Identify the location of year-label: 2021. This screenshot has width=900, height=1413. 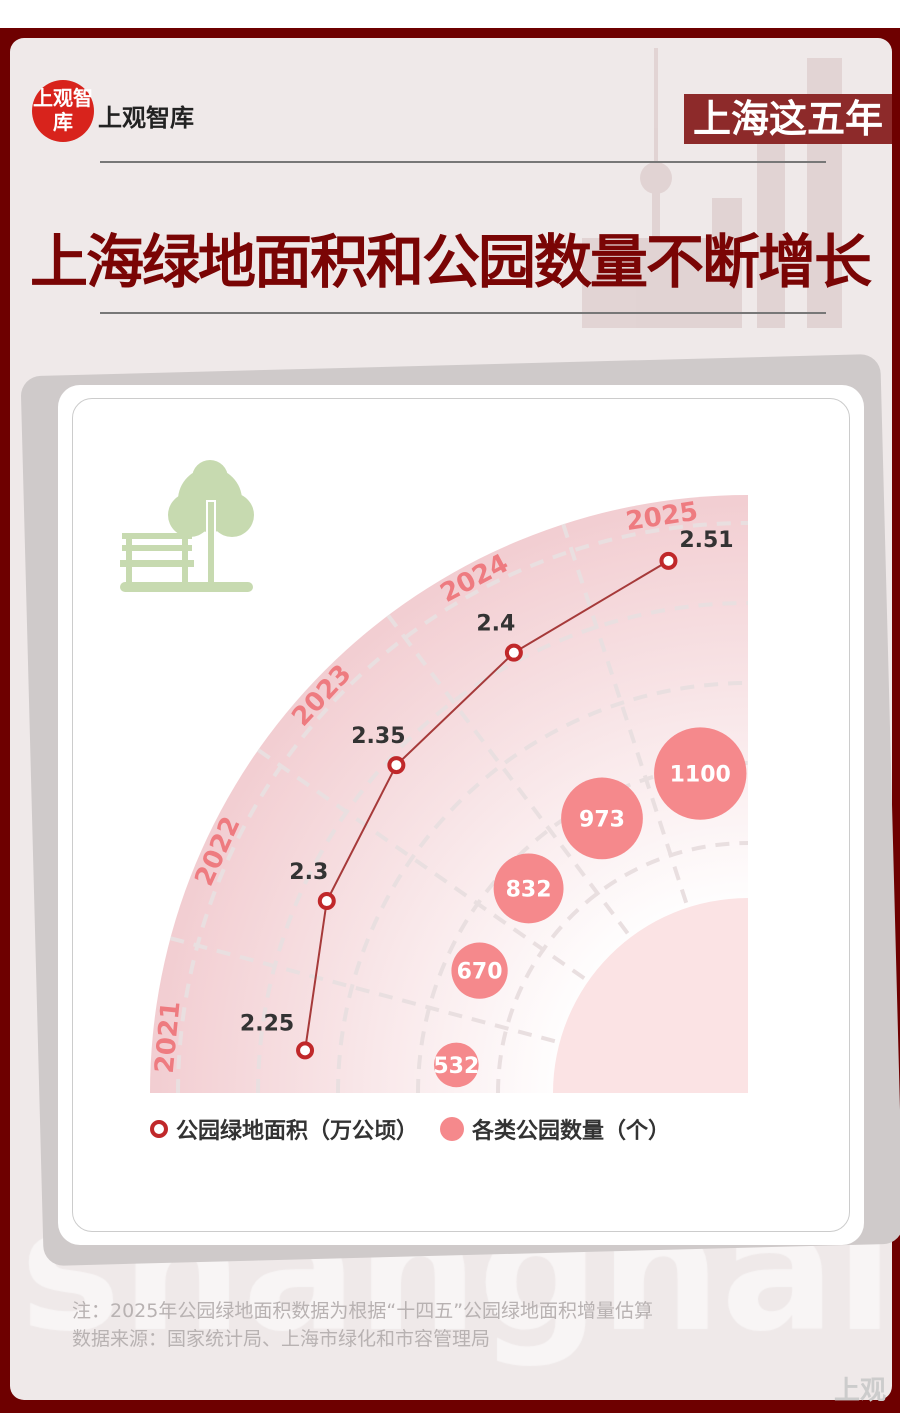
(168, 1037).